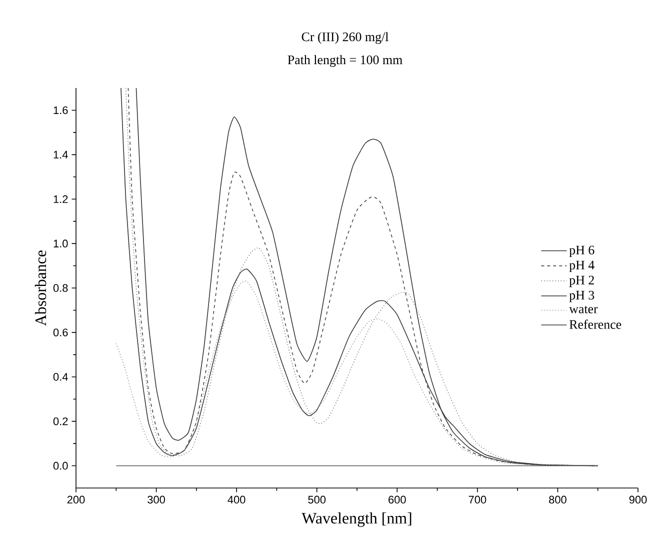 The image size is (647, 545). Describe the element at coordinates (60, 466) in the screenshot. I see `y-tick-label: 0.0` at that location.